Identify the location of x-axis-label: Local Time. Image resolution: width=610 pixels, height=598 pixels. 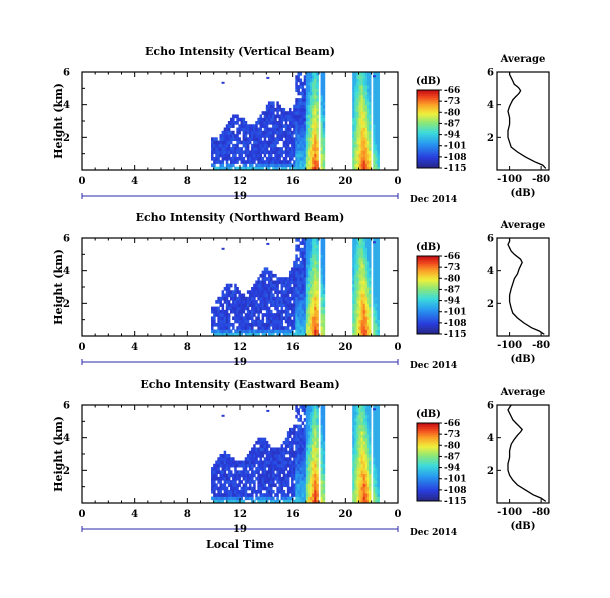
(240, 544).